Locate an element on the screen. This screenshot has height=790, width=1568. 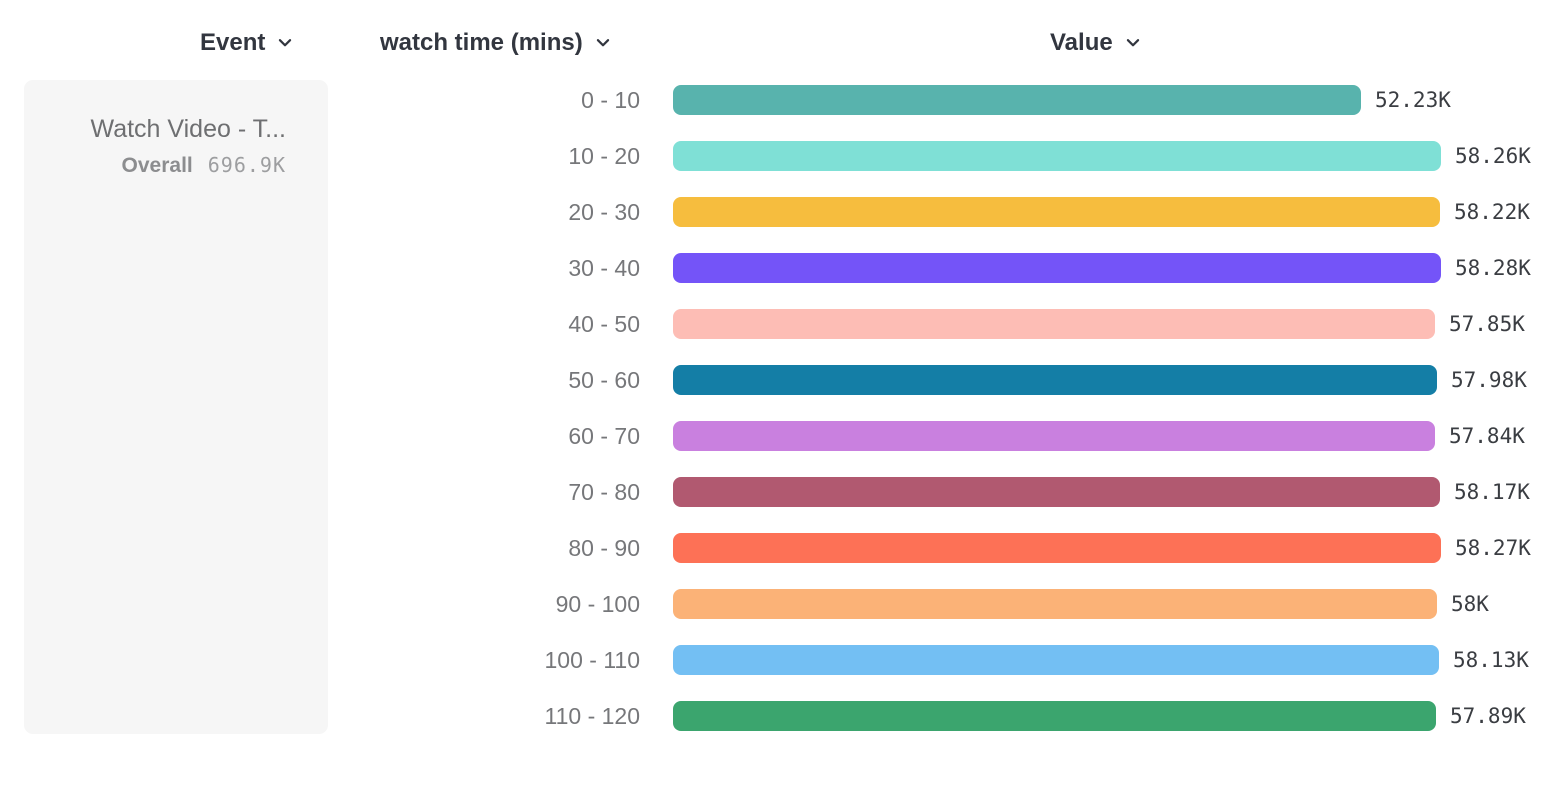
value-label: 58.22K is located at coordinates (1492, 212).